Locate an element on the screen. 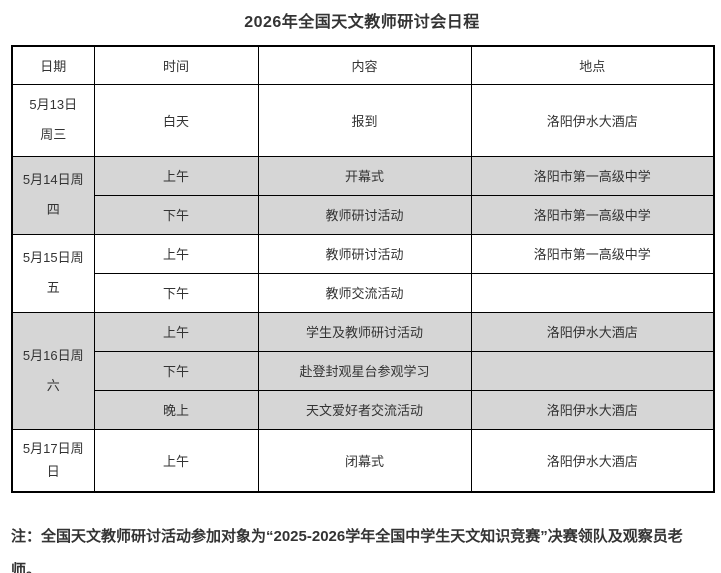 The image size is (721, 573). date-text: 5月15日周 is located at coordinates (53, 258).